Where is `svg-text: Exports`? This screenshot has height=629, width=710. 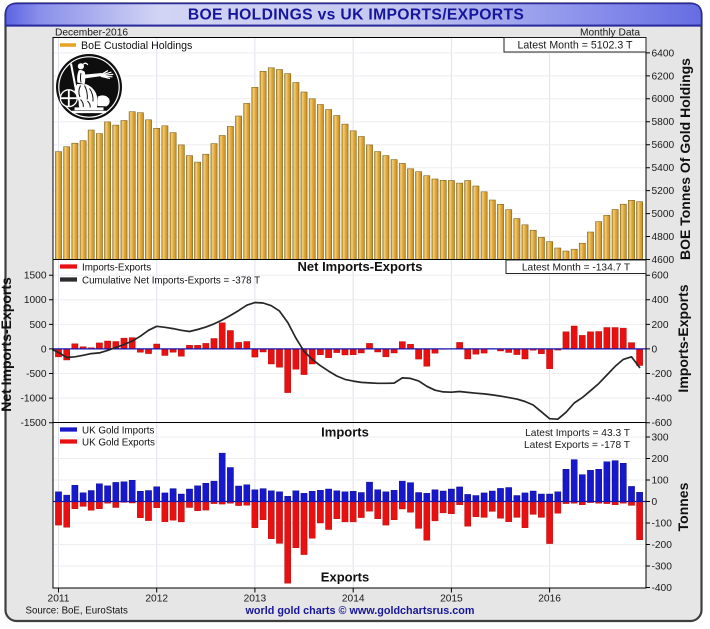 svg-text: Exports is located at coordinates (345, 577).